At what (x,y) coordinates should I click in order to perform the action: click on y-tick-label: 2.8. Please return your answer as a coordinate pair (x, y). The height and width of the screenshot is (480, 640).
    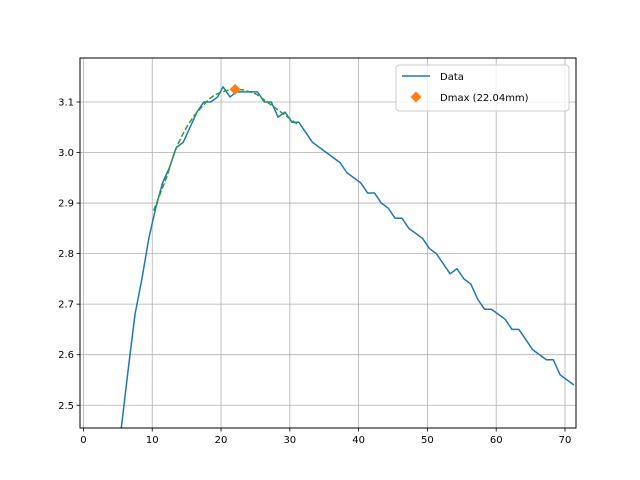
    Looking at the image, I should click on (66, 254).